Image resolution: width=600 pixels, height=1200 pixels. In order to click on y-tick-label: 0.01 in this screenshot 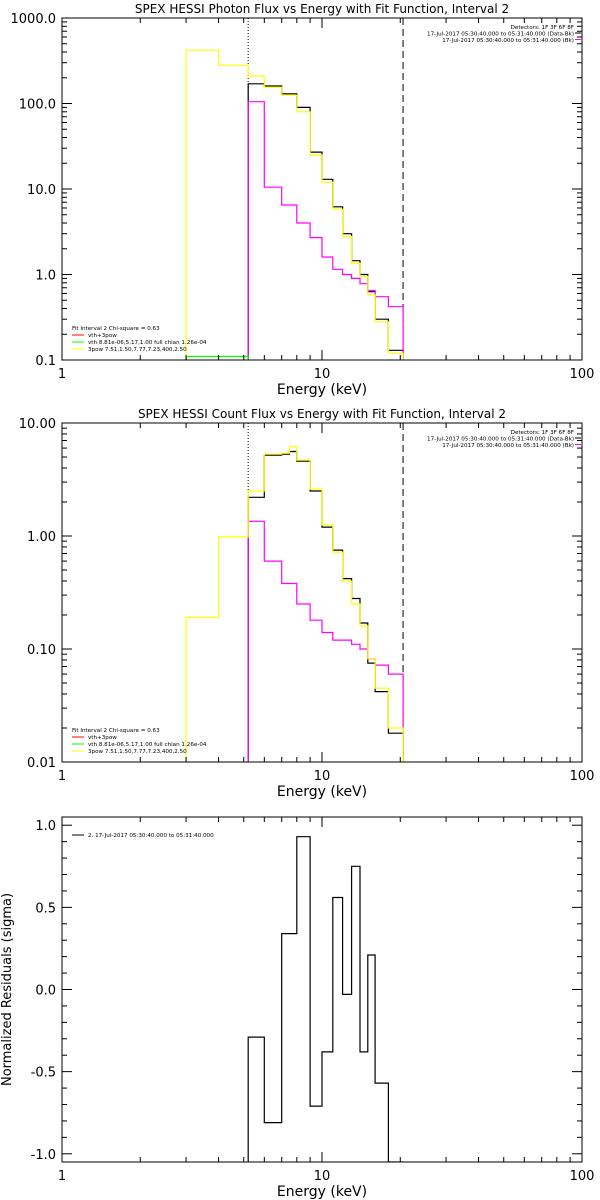, I will do `click(41, 763)`.